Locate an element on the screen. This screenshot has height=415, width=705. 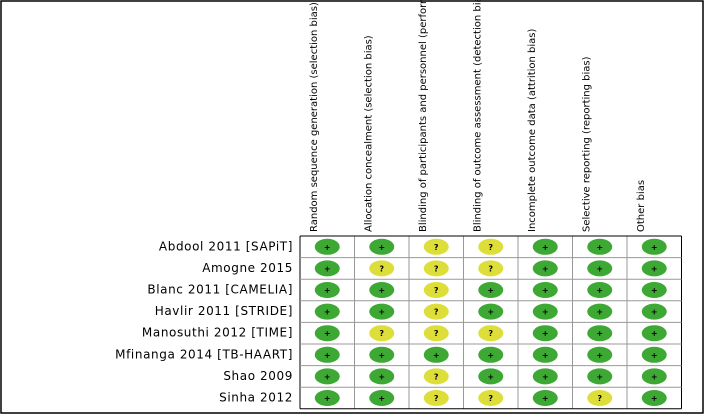
row-label: Manosuthi 2012 [TIME] is located at coordinates (217, 333).